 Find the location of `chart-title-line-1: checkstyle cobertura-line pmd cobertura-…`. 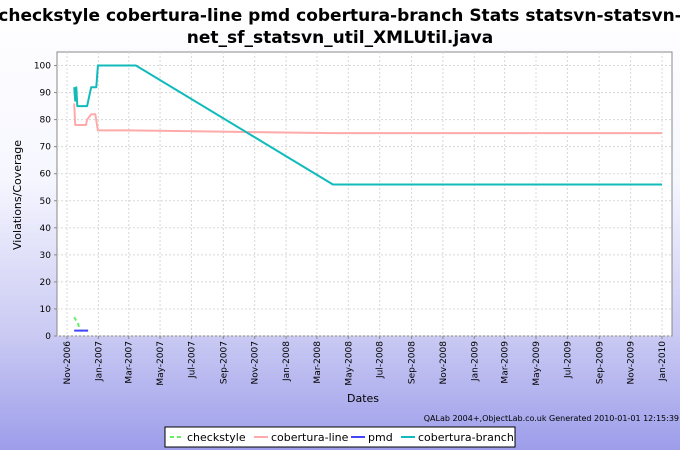

chart-title-line-1: checkstyle cobertura-line pmd cobertura-… is located at coordinates (340, 16).